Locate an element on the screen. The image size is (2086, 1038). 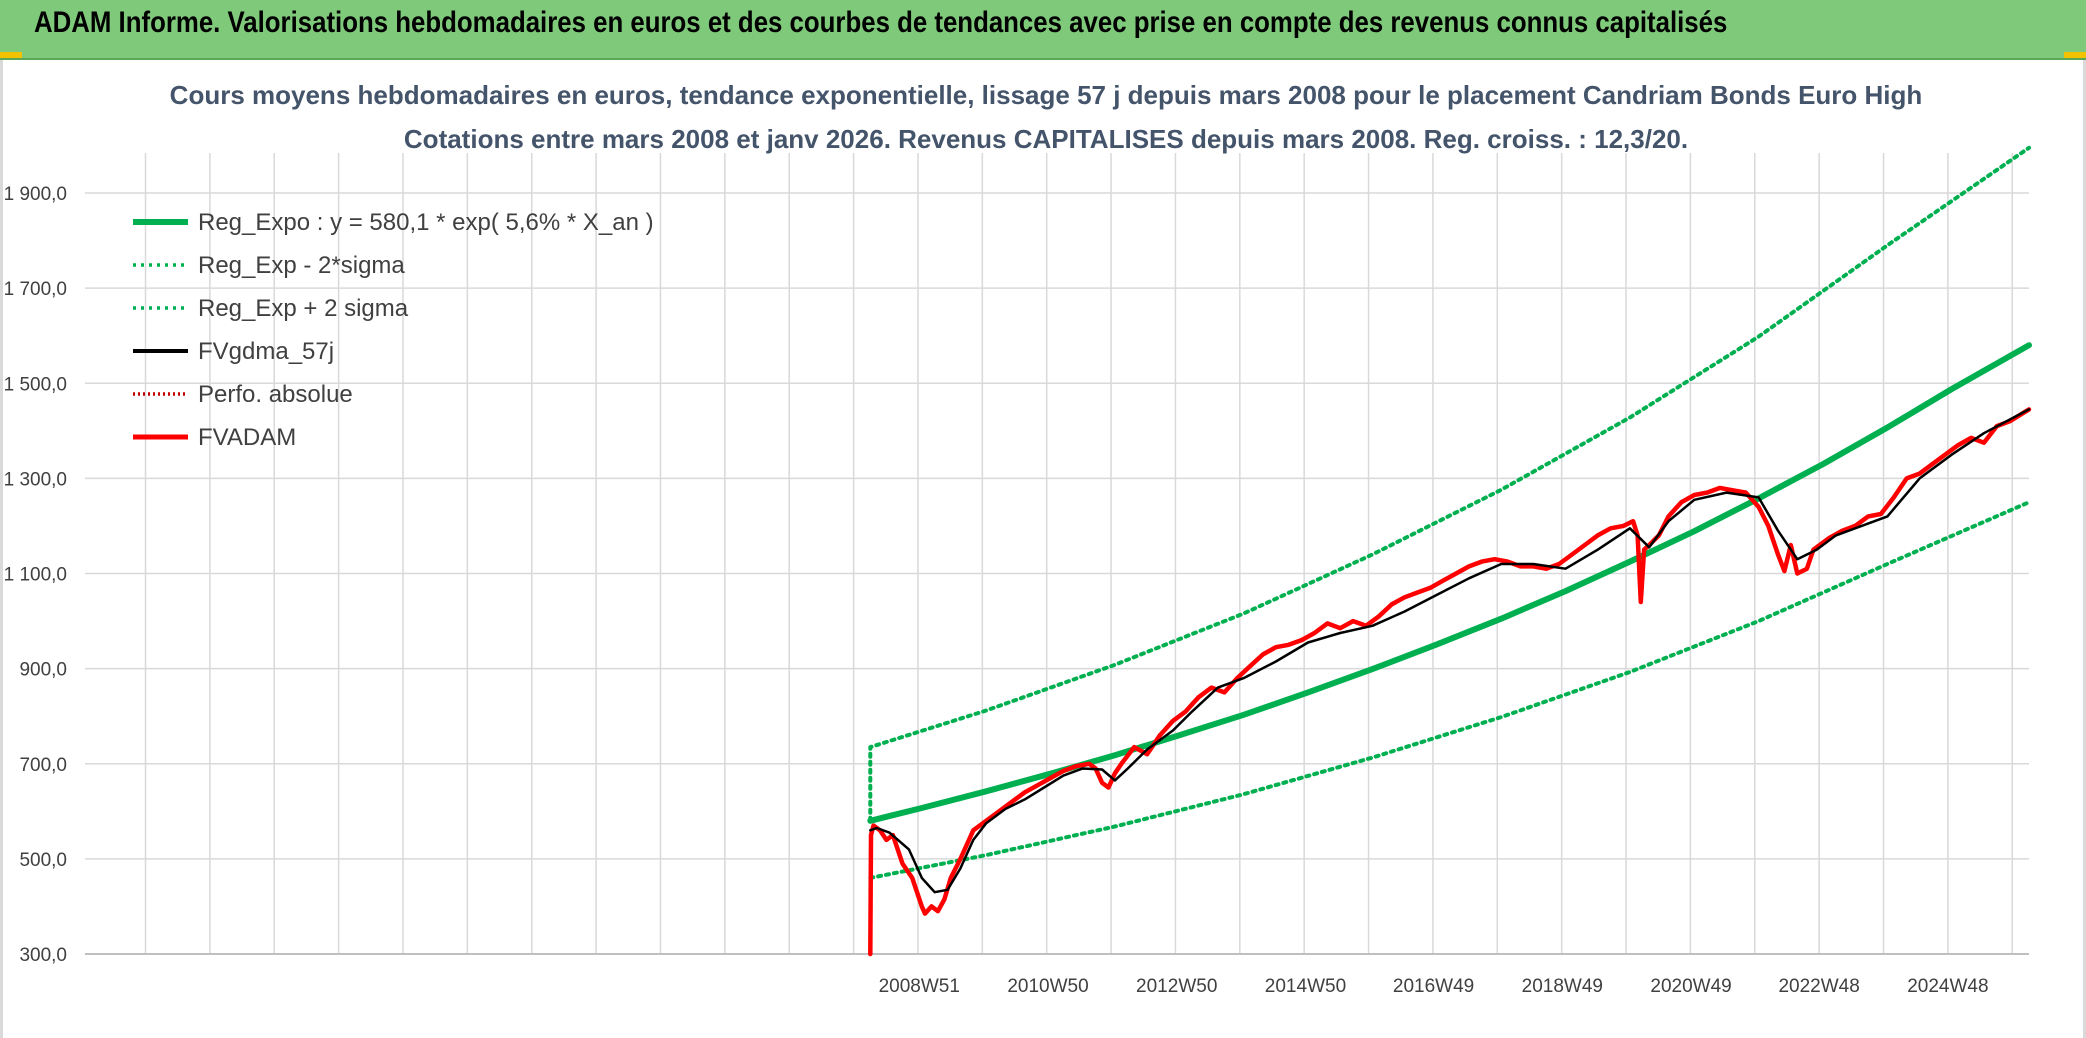
y-tick-label: 500,0 is located at coordinates (43, 860).